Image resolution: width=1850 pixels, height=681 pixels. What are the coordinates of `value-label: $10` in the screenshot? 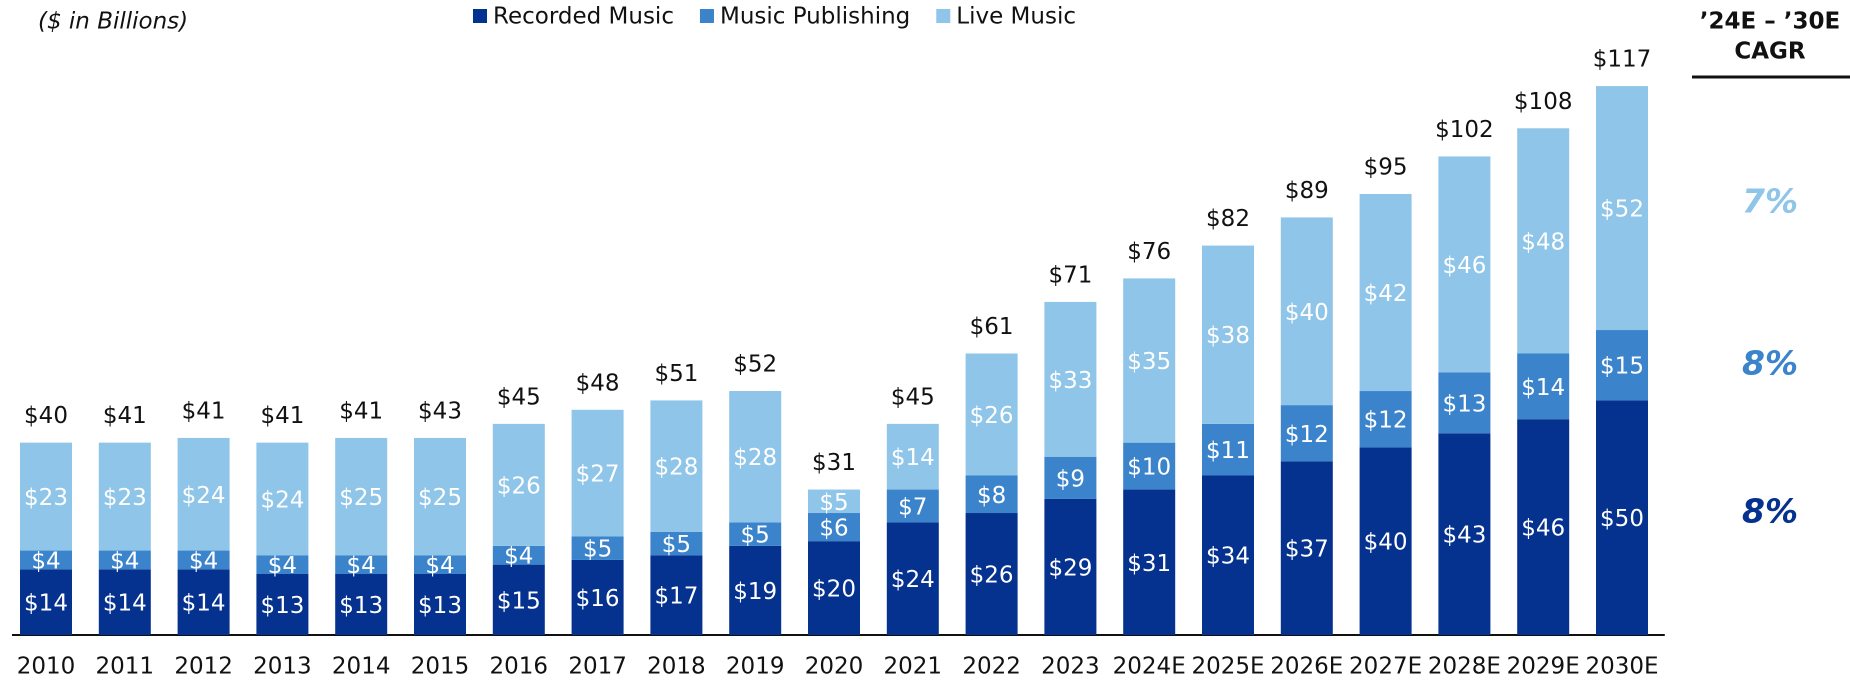 It's located at (1149, 468).